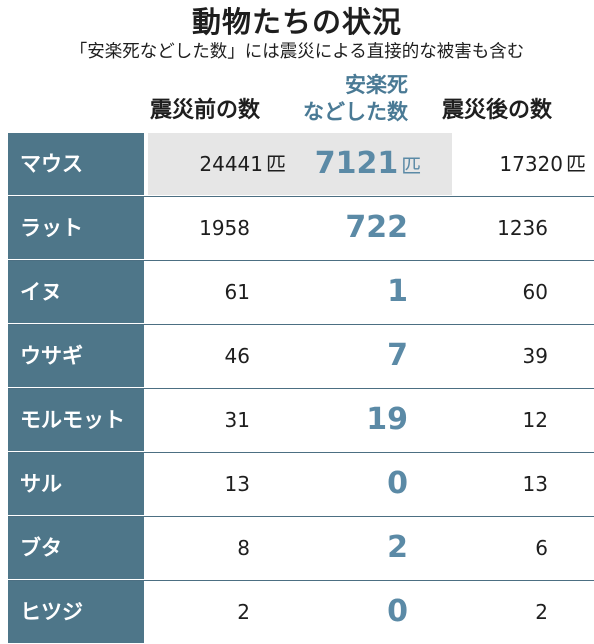 The width and height of the screenshot is (594, 644). I want to click on header-euthanized-count: 安楽死 などした数, so click(371, 99).